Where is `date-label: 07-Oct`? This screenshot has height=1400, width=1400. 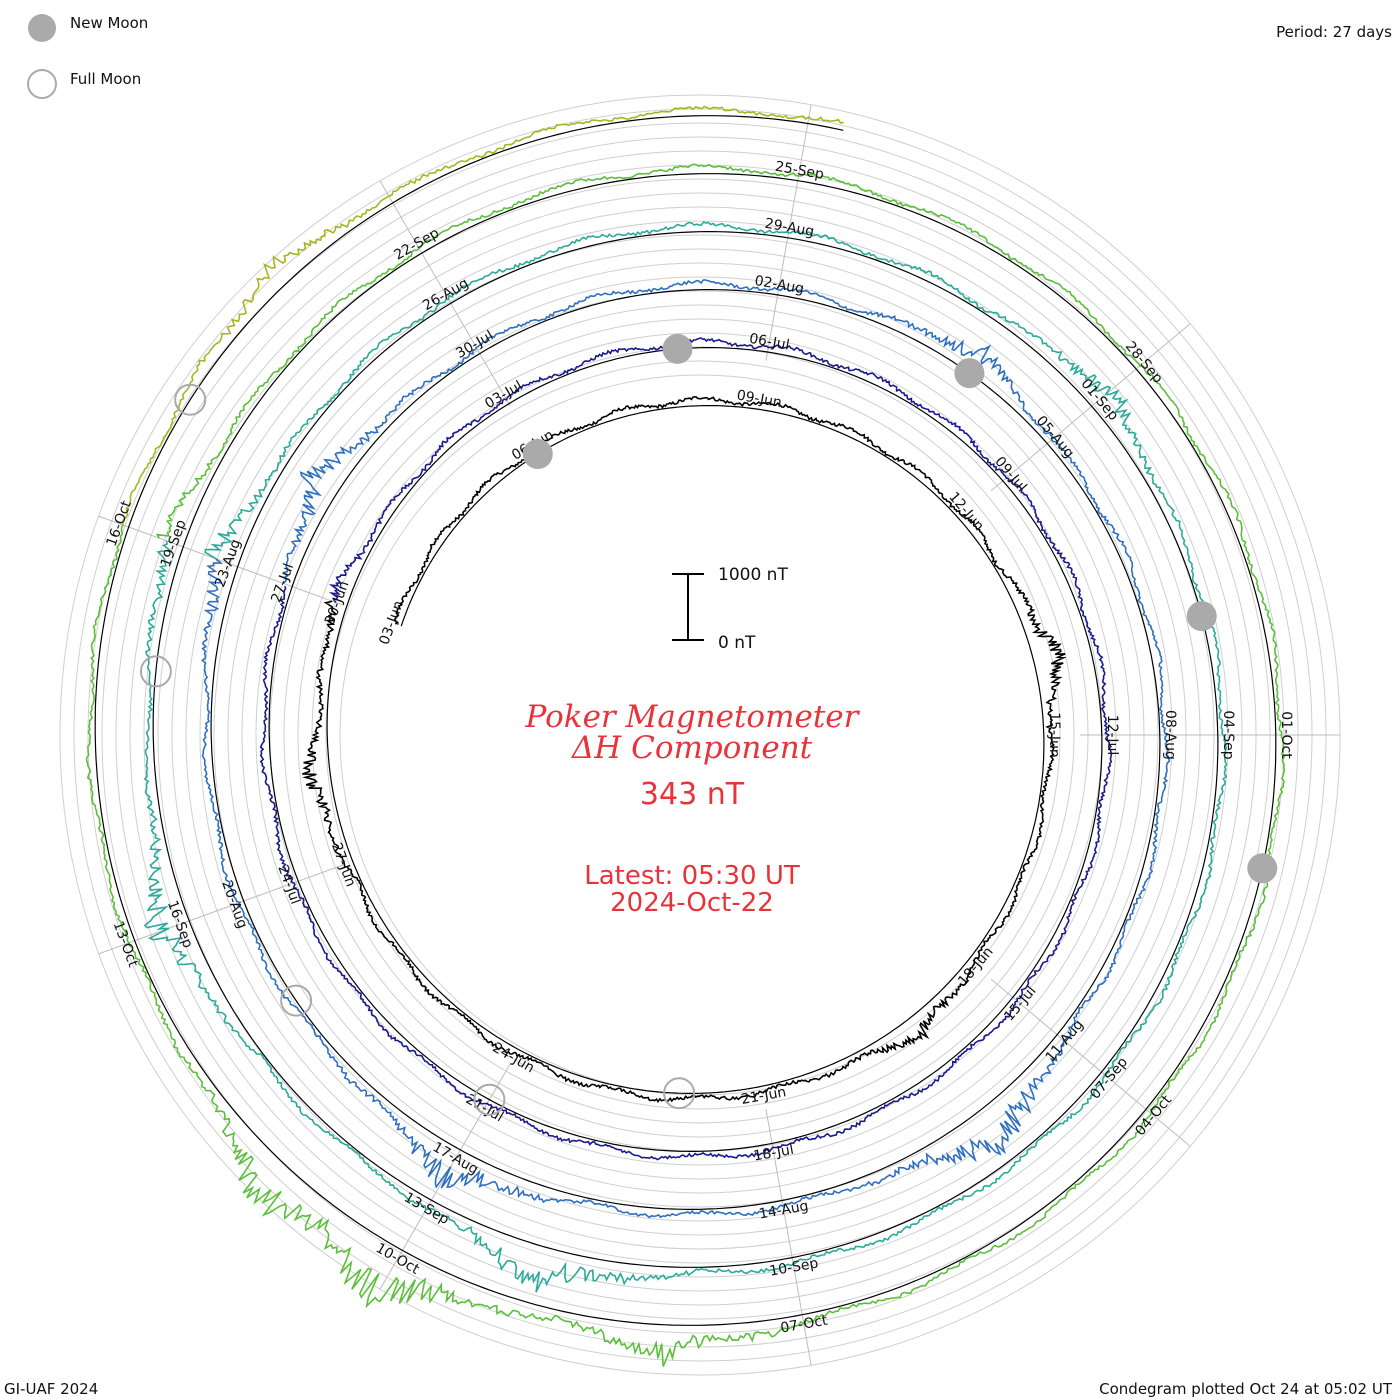 date-label: 07-Oct is located at coordinates (804, 1325).